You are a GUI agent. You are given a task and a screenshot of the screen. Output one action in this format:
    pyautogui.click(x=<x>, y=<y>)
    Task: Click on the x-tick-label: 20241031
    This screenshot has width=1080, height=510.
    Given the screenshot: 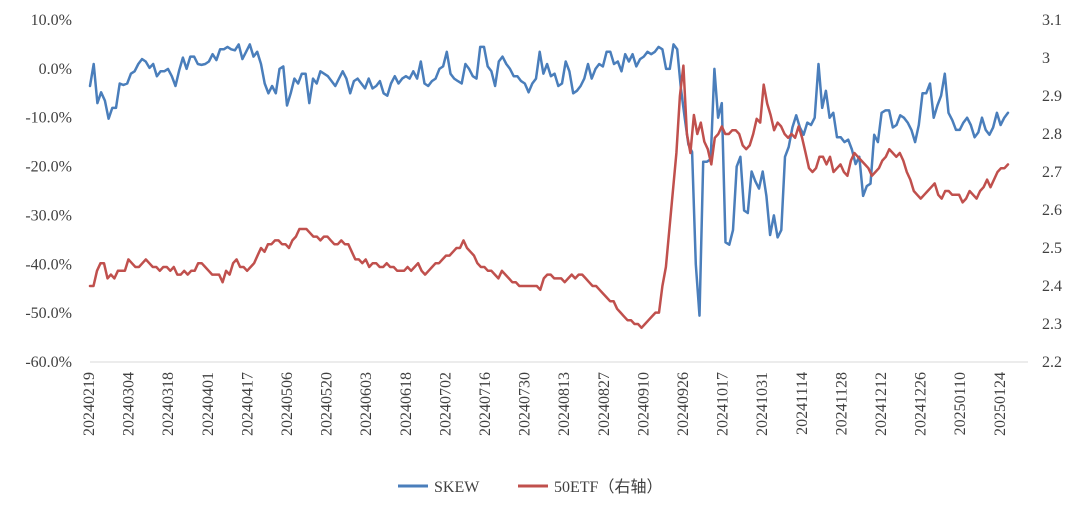 What is the action you would take?
    pyautogui.click(x=762, y=404)
    